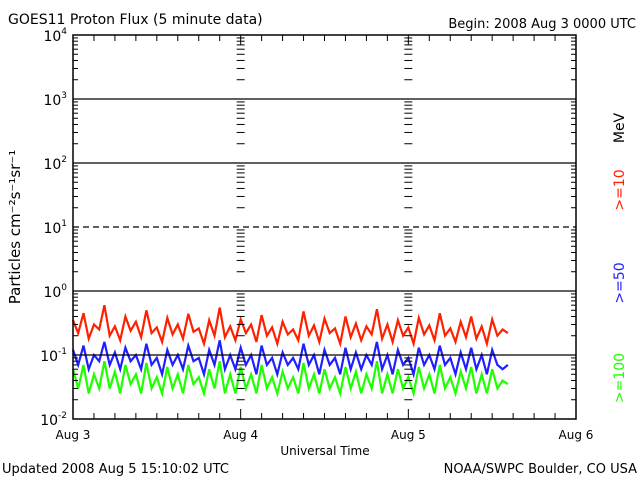 This screenshot has height=480, width=640. What do you see at coordinates (620, 127) in the screenshot?
I see `units-label: MeV` at bounding box center [620, 127].